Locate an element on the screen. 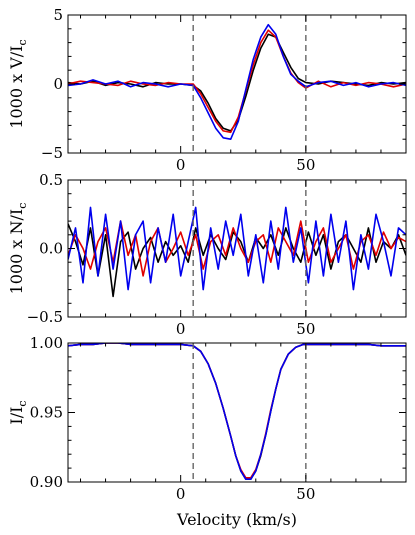 This screenshot has width=415, height=535. y-tick-label: −0.5 is located at coordinates (45, 317).